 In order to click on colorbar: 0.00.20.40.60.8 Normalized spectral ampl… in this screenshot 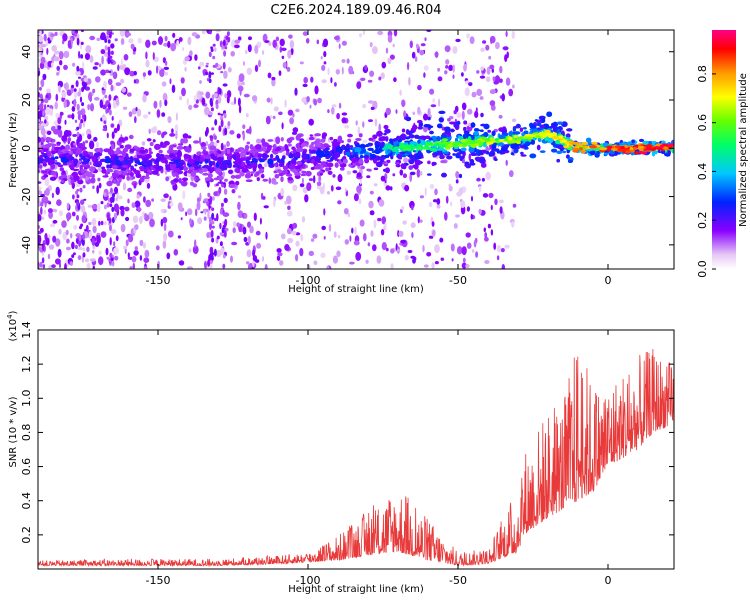, I will do `click(722, 154)`.